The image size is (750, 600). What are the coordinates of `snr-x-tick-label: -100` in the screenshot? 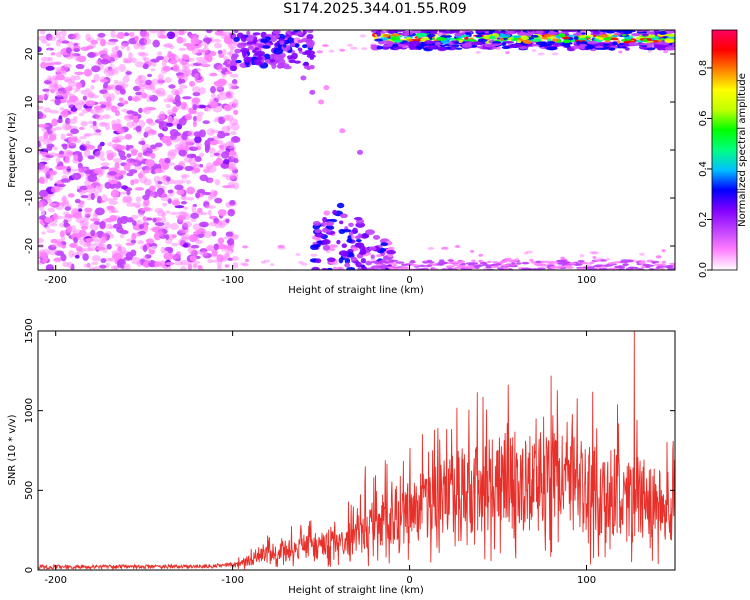 It's located at (232, 580).